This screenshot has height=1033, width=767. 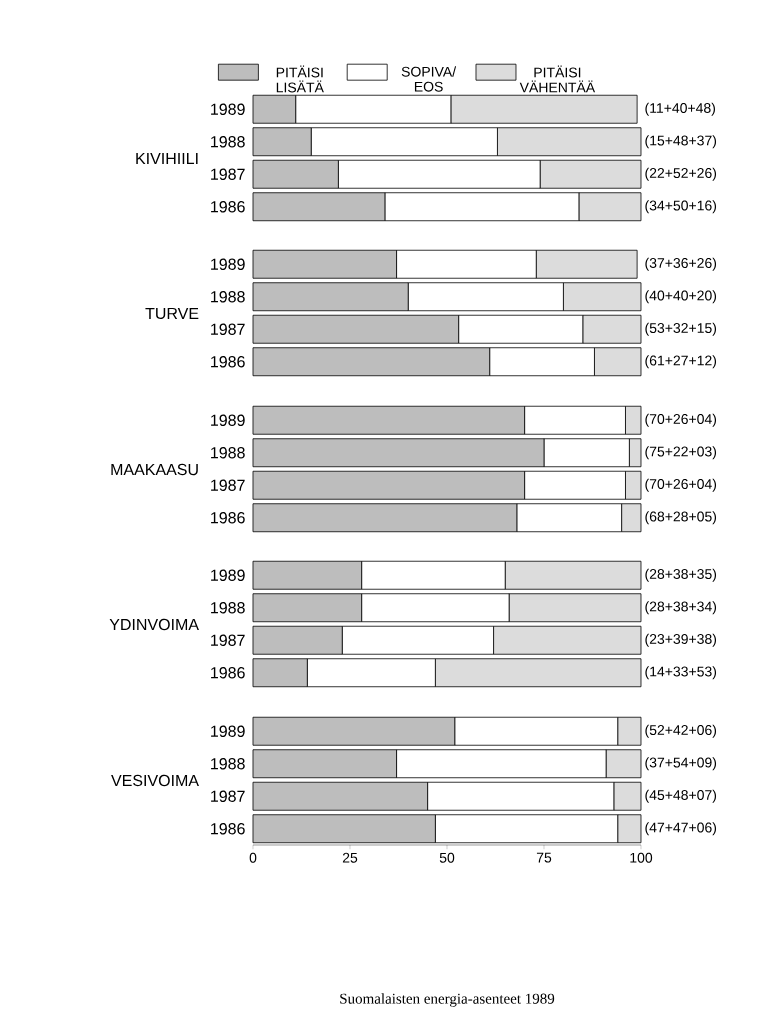 I want to click on x-tick-label: 75, so click(x=544, y=857).